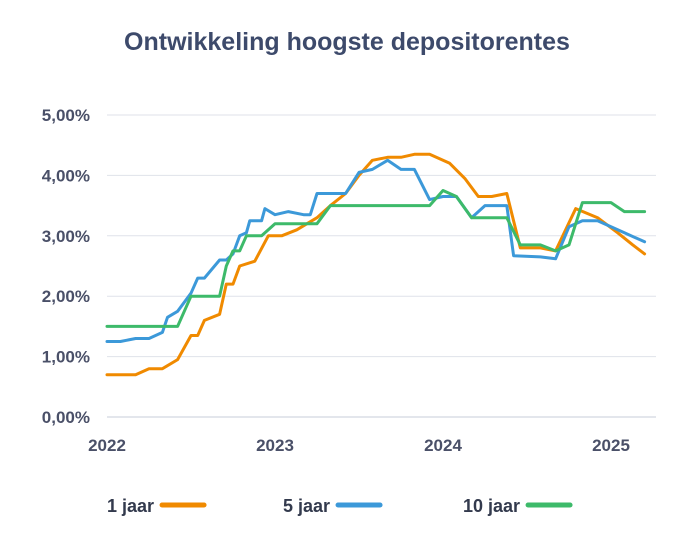 The height and width of the screenshot is (542, 694). Describe the element at coordinates (107, 445) in the screenshot. I see `x-tick-label: 2022` at that location.